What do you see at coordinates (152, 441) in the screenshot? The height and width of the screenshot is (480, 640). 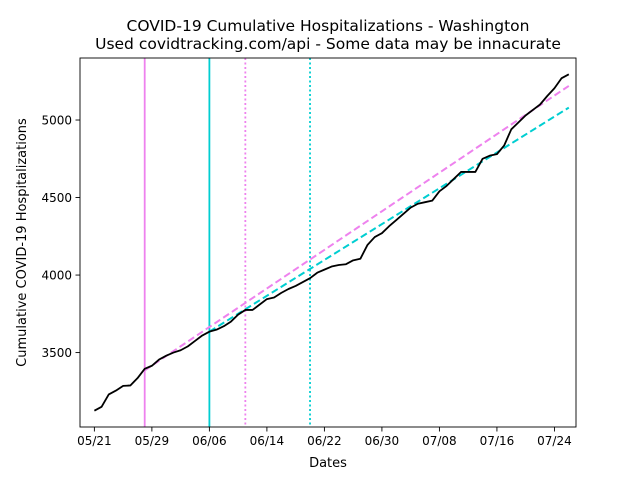 I see `x-tick-label: 05/29` at bounding box center [152, 441].